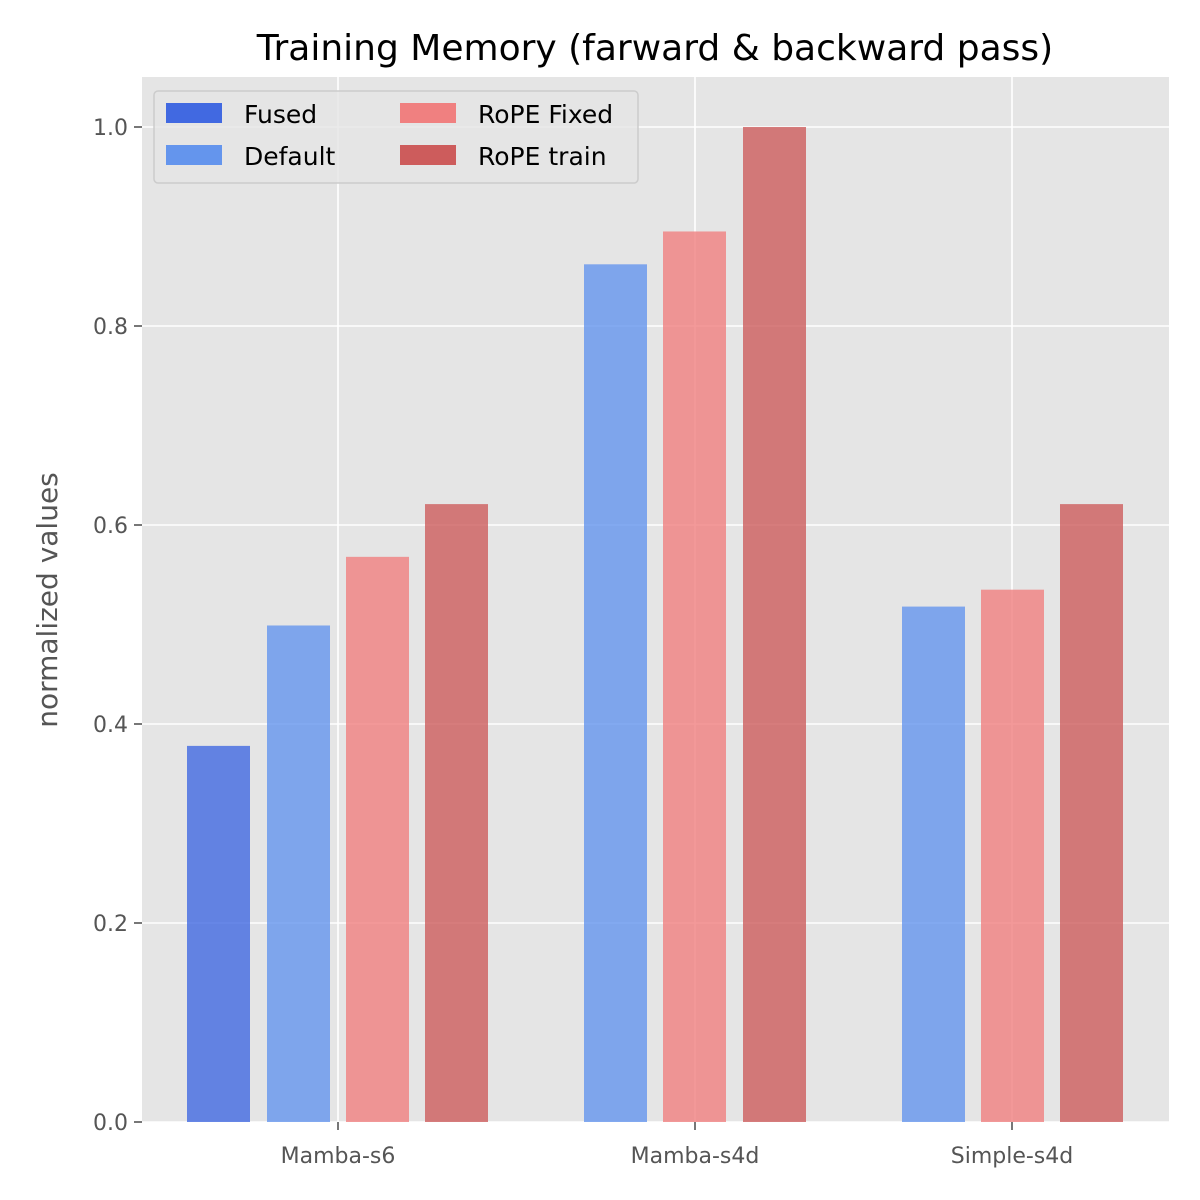 This screenshot has height=1200, width=1200. What do you see at coordinates (47, 600) in the screenshot?
I see `y-axis-label: normalized values` at bounding box center [47, 600].